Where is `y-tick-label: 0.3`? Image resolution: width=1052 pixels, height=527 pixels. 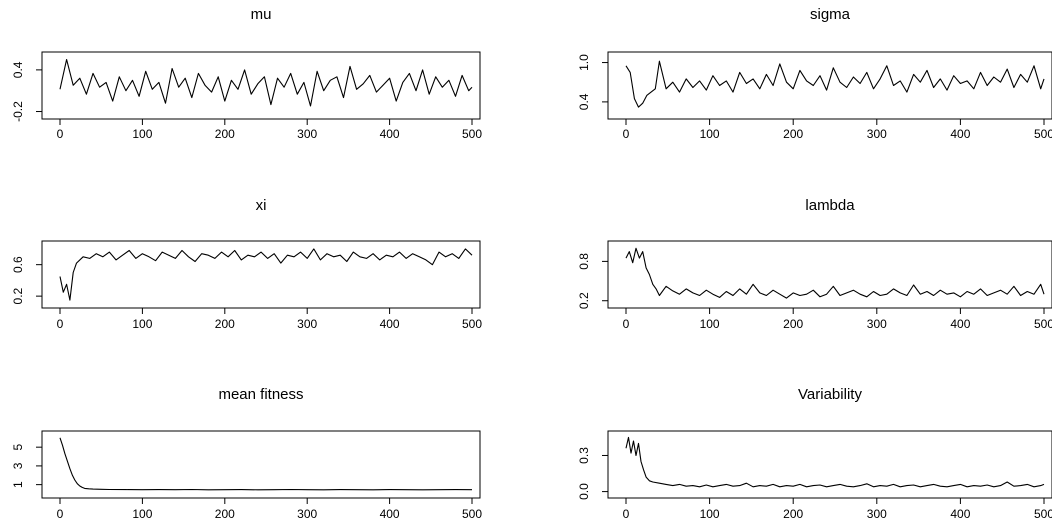
y-tick-label: 0.3 is located at coordinates (584, 455).